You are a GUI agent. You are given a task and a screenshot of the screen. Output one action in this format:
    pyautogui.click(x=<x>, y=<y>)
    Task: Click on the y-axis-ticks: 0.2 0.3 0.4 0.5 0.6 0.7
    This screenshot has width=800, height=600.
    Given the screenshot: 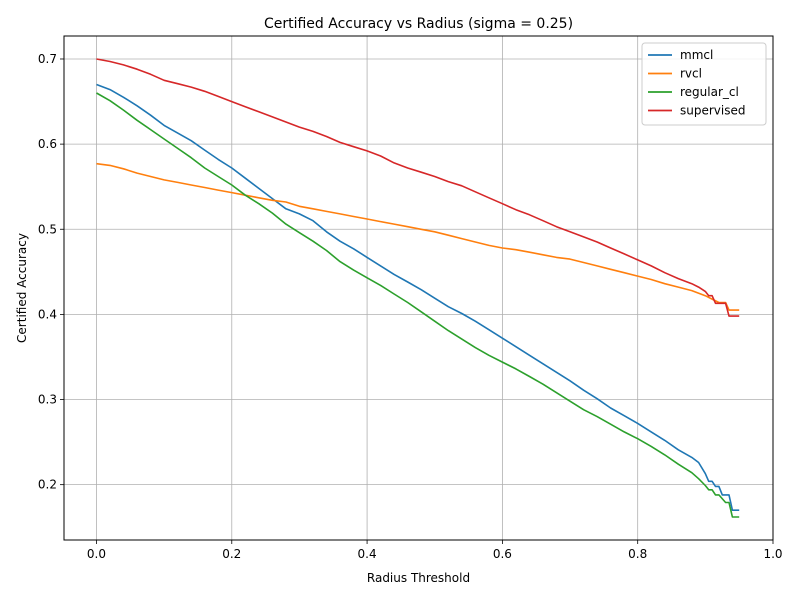 What is the action you would take?
    pyautogui.click(x=51, y=272)
    